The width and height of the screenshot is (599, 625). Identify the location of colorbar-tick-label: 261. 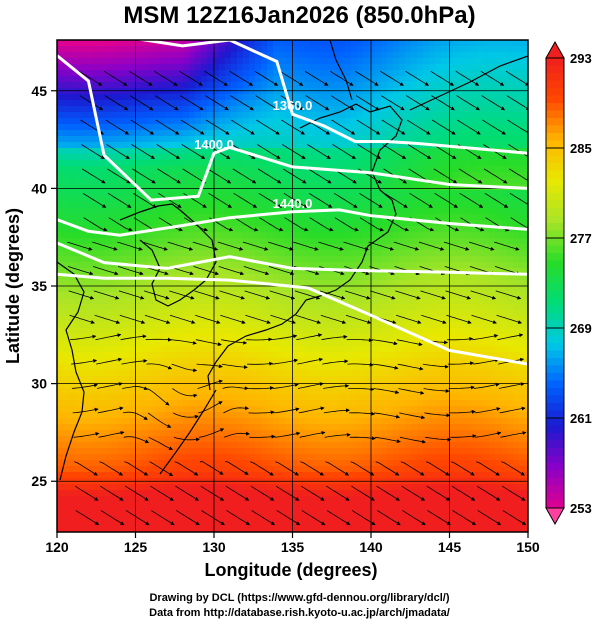
(581, 418).